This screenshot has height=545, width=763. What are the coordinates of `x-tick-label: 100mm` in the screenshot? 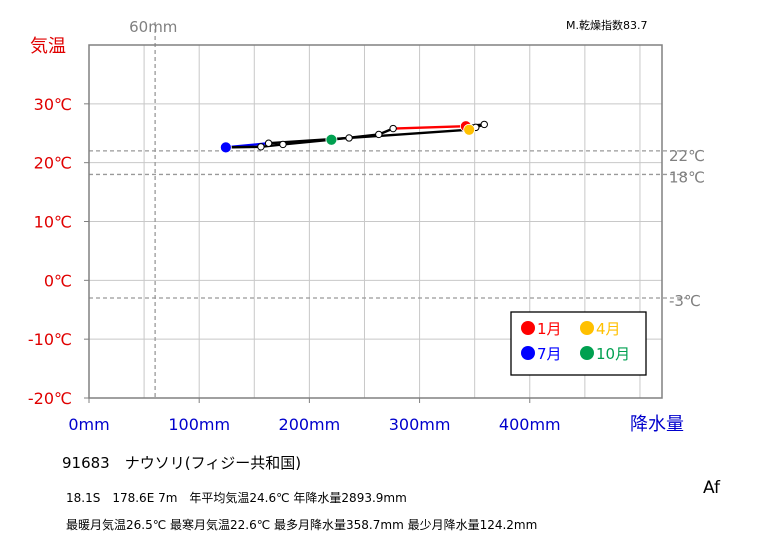 It's located at (199, 424).